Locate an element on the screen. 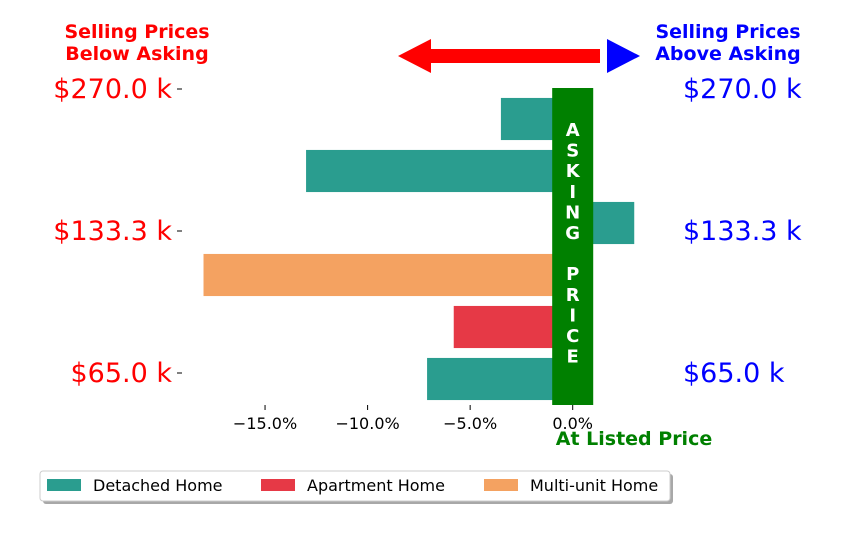 This screenshot has height=541, width=844. y-tick-label-right: $270.0 k is located at coordinates (742, 89).